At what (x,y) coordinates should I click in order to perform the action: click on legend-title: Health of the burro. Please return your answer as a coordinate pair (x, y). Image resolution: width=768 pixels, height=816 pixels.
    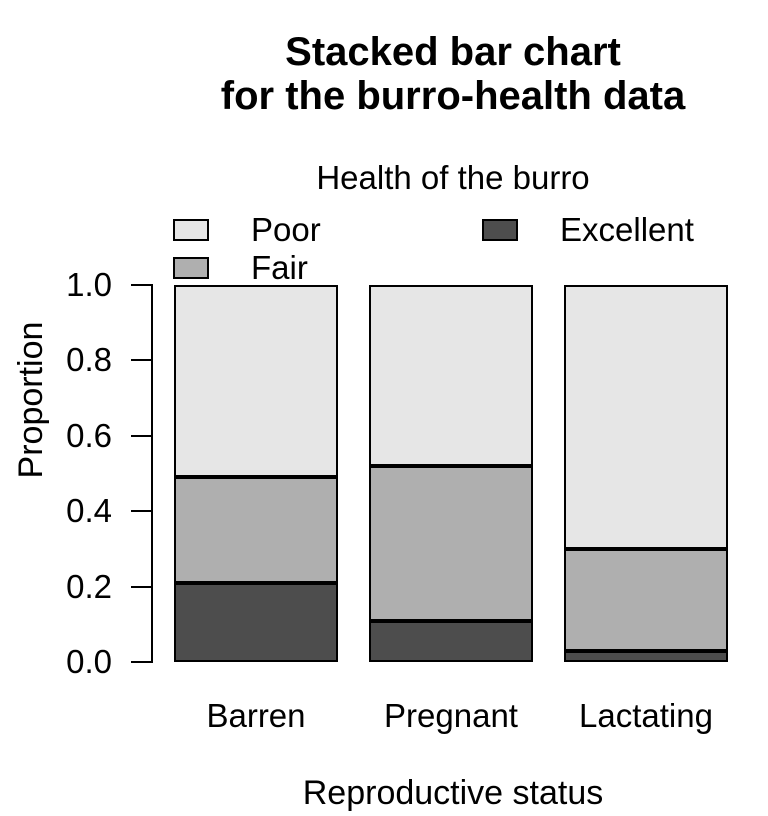
    Looking at the image, I should click on (453, 177).